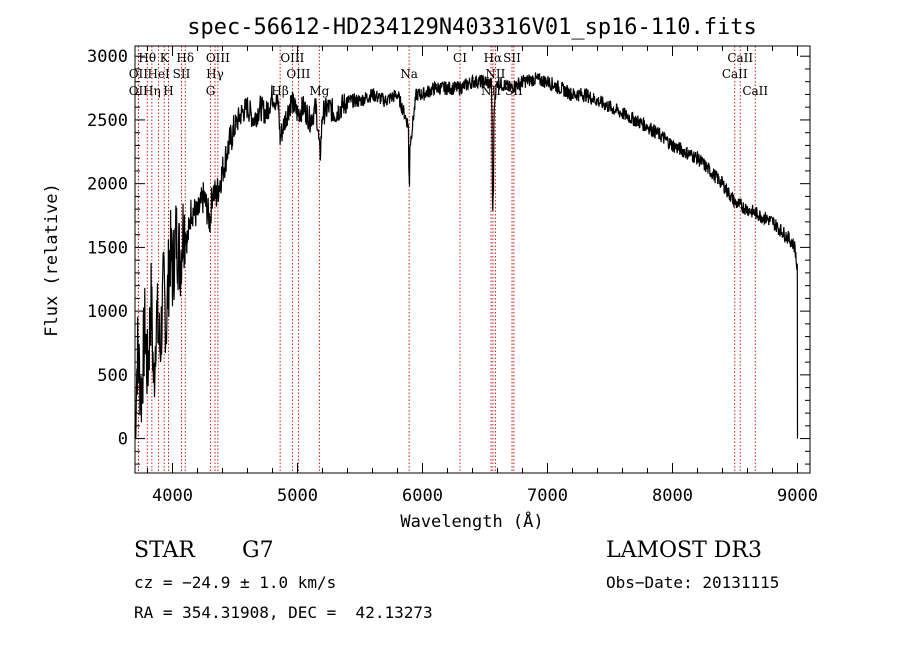 The width and height of the screenshot is (900, 649). Describe the element at coordinates (693, 582) in the screenshot. I see `obs-date: Obs−Date: 20131115` at that location.